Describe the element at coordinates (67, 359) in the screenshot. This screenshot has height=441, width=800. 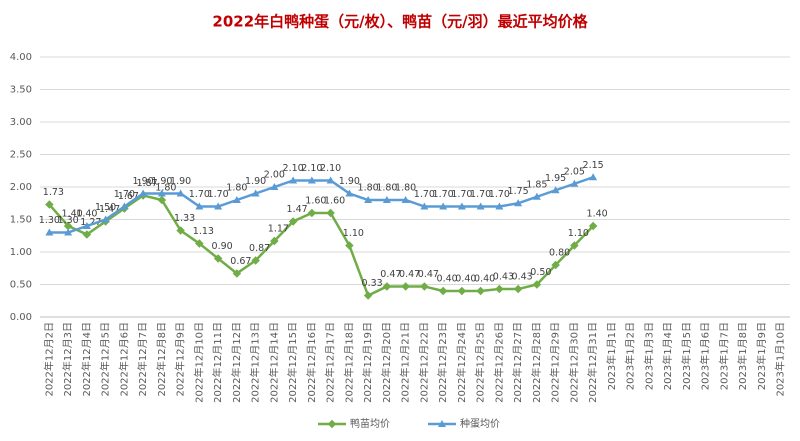
I see `x-tick-label: 2022年12月3日` at that location.